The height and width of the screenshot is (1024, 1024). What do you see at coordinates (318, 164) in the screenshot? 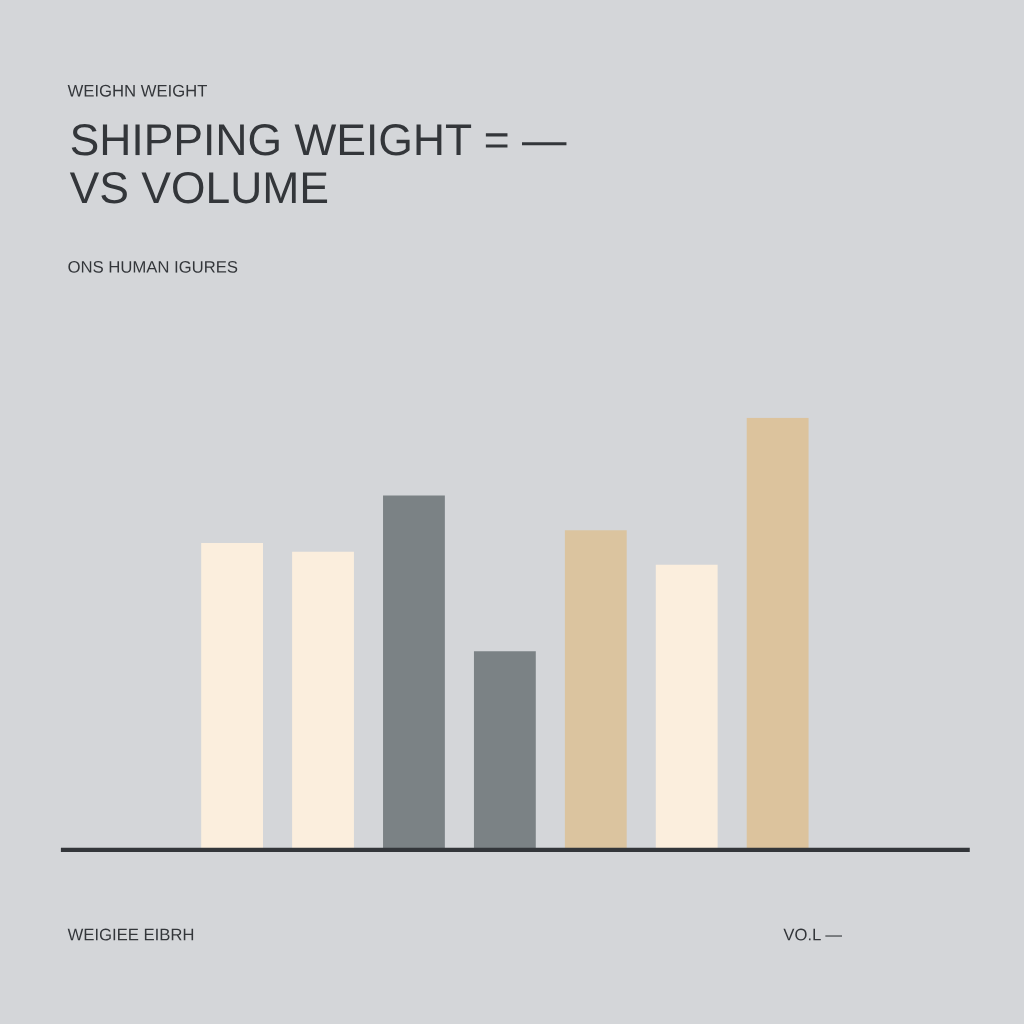
I see `chart-title: SHIPPING WEIGHT = — VS VOLUME` at bounding box center [318, 164].